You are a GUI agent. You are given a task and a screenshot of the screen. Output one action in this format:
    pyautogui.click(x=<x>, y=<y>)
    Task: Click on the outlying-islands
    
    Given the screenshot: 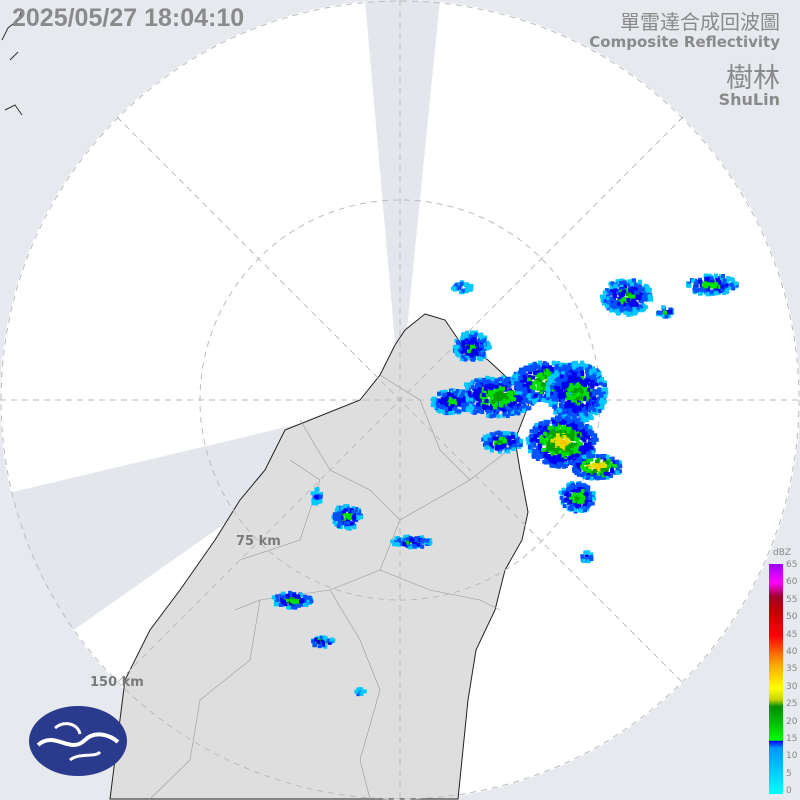 What is the action you would take?
    pyautogui.click(x=12, y=62)
    